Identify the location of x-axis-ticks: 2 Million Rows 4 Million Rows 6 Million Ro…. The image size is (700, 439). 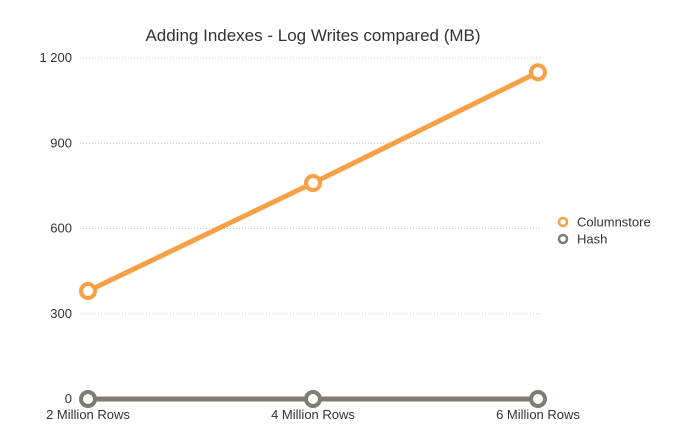
(313, 414).